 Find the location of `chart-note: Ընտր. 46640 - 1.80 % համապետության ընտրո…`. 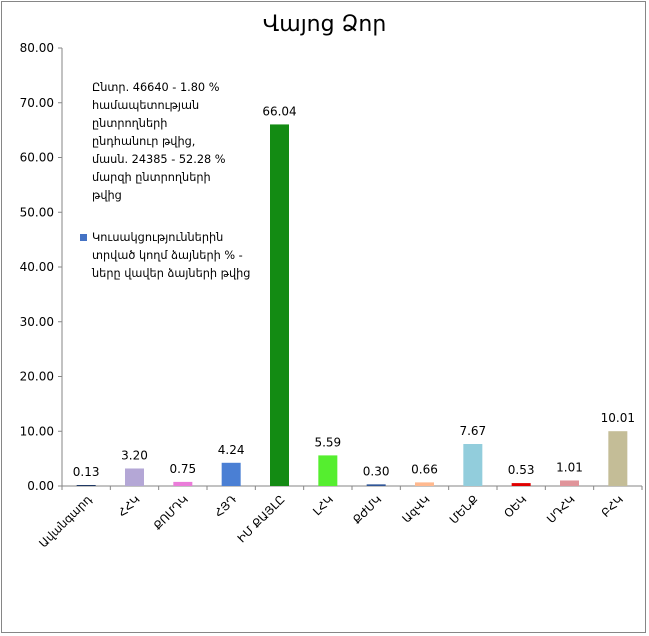

chart-note: Ընտր. 46640 - 1.80 % համապետության ընտրո… is located at coordinates (159, 141).